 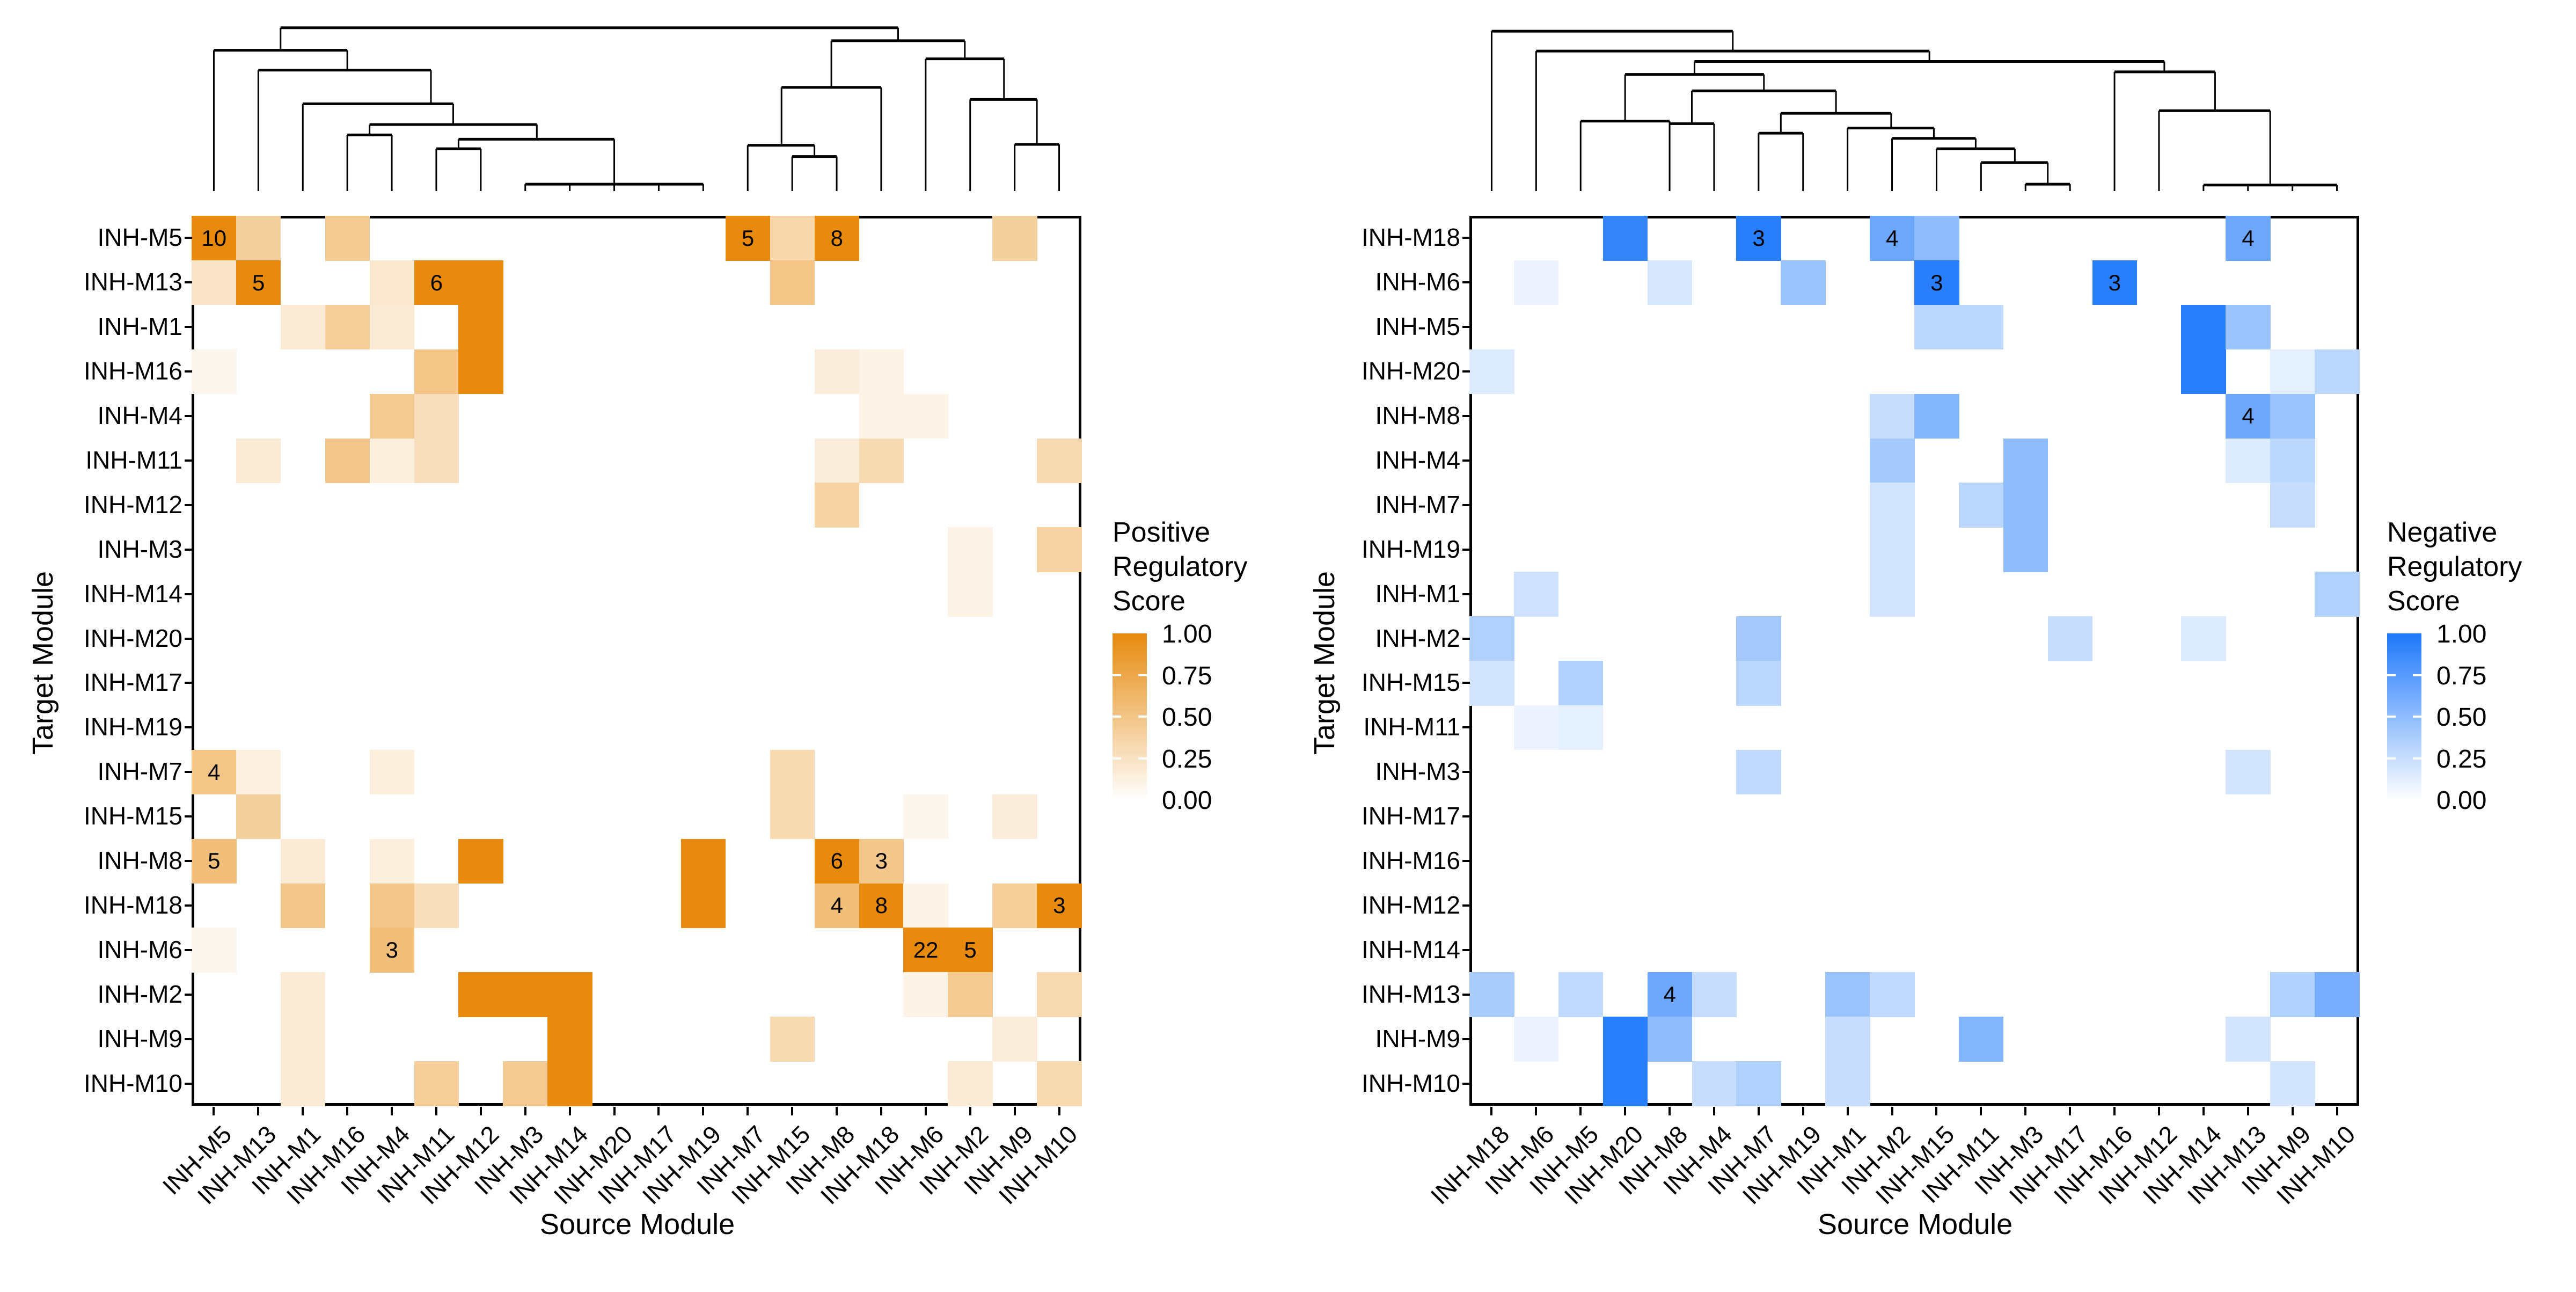 I want to click on negative-dendrogram, so click(x=1914, y=110).